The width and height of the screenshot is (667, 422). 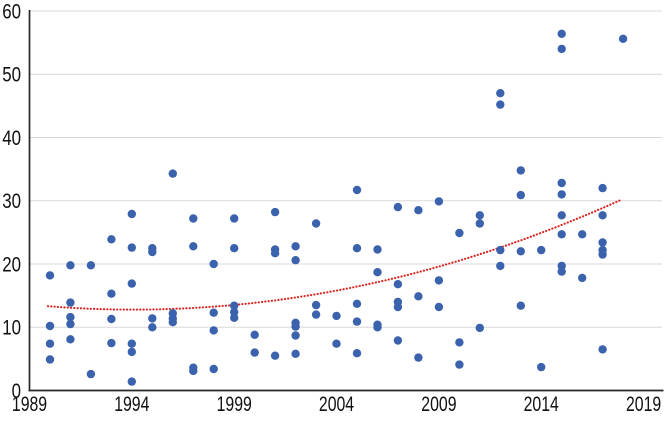 What do you see at coordinates (11, 75) in the screenshot?
I see `y-axis-tick-label-50: 50` at bounding box center [11, 75].